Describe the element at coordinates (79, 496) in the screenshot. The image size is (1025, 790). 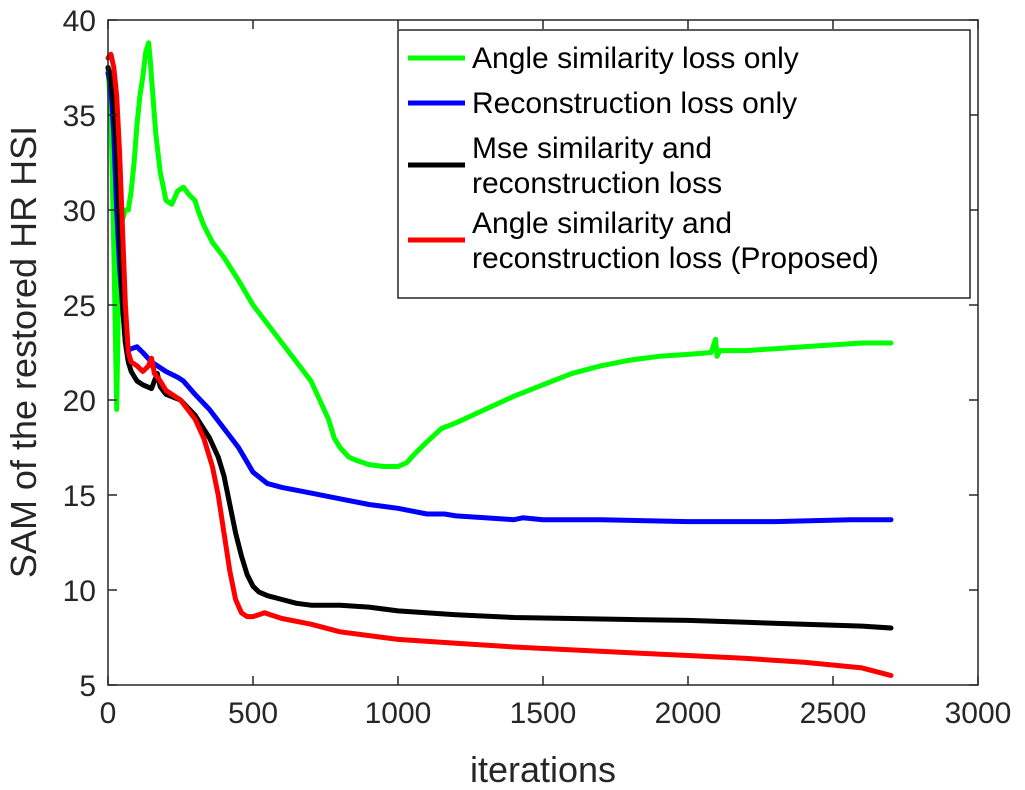
I see `y-tick-label: 15` at that location.